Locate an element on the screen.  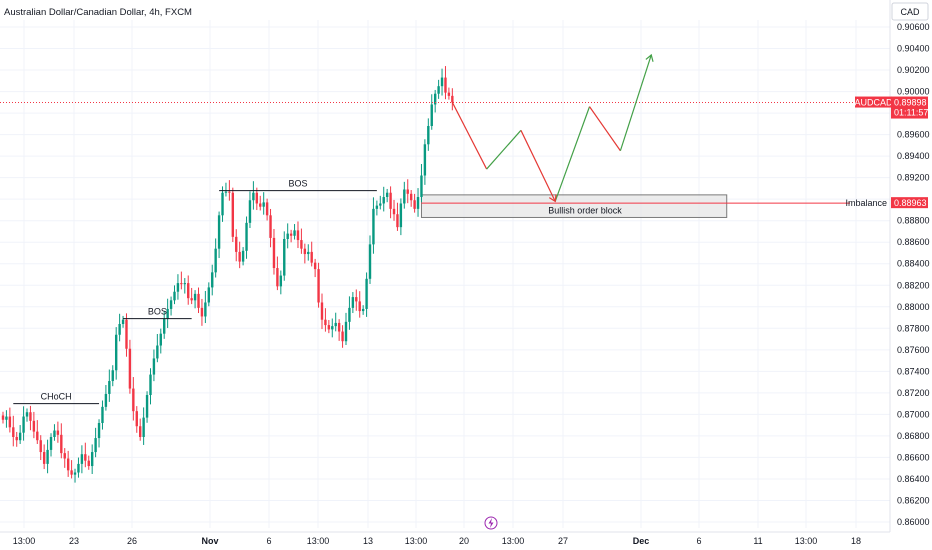
imbalance-price-value: 0.88963 is located at coordinates (910, 203).